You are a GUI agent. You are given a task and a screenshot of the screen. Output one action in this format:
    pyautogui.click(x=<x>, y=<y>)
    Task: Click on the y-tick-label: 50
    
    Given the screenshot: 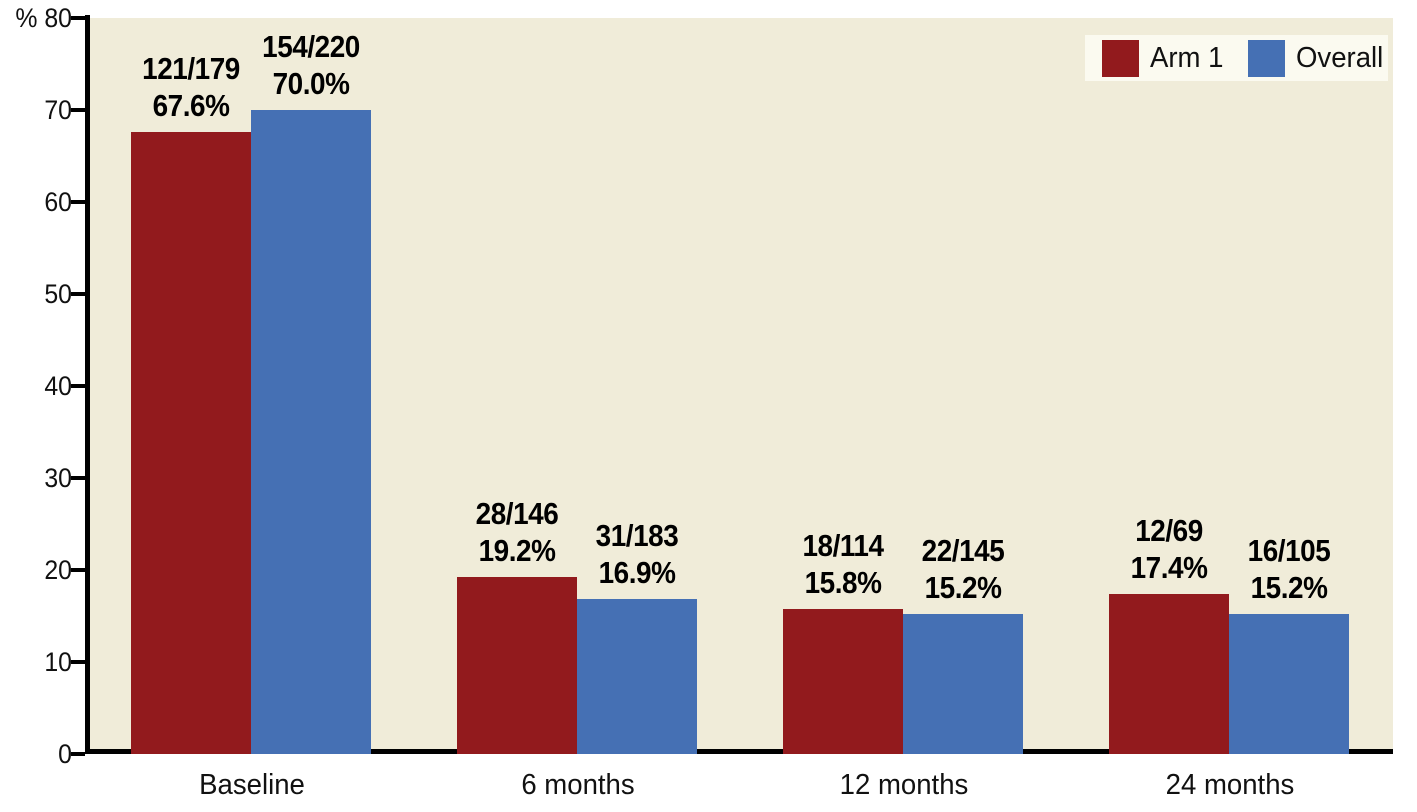 What is the action you would take?
    pyautogui.click(x=58, y=294)
    